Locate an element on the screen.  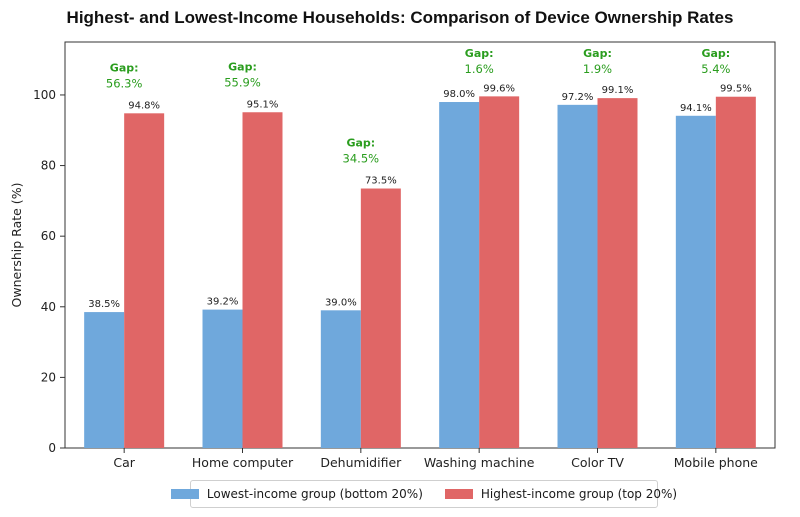
legend-label-lowest: Lowest-income group (bottom 20%) is located at coordinates (314, 494).